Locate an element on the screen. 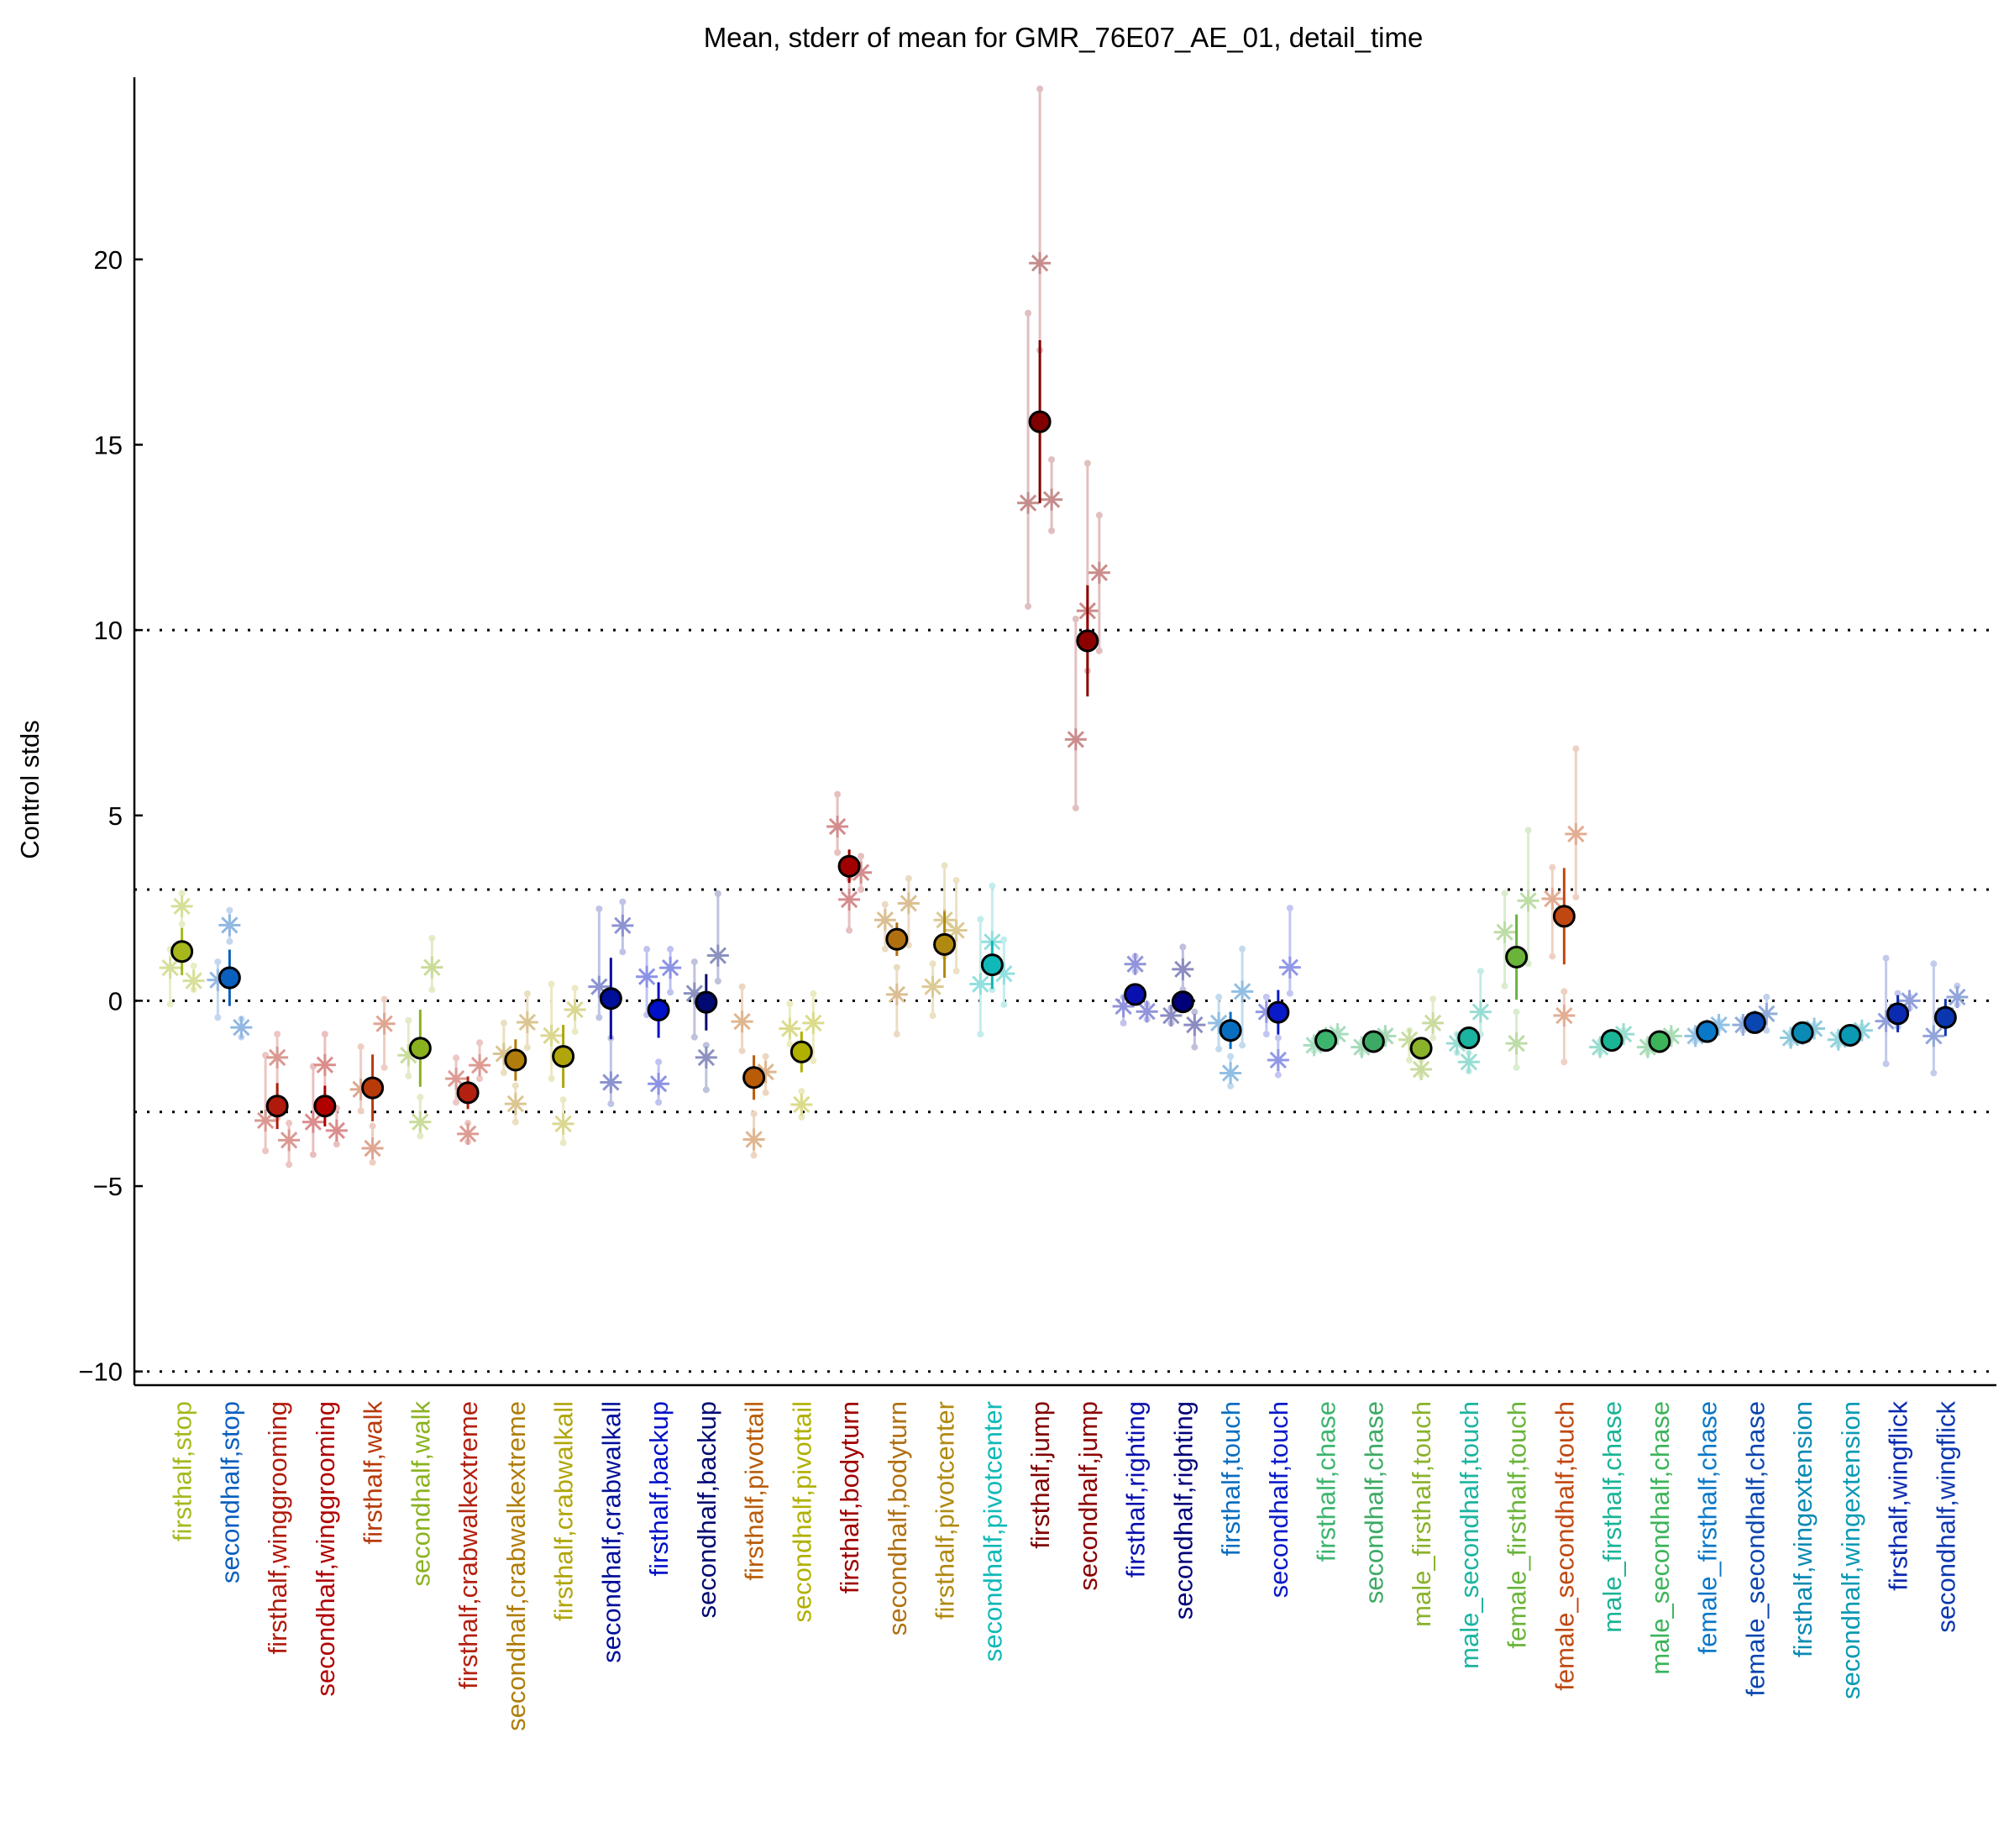  x-tick-label: firsthalf,touch is located at coordinates (1231, 1478).